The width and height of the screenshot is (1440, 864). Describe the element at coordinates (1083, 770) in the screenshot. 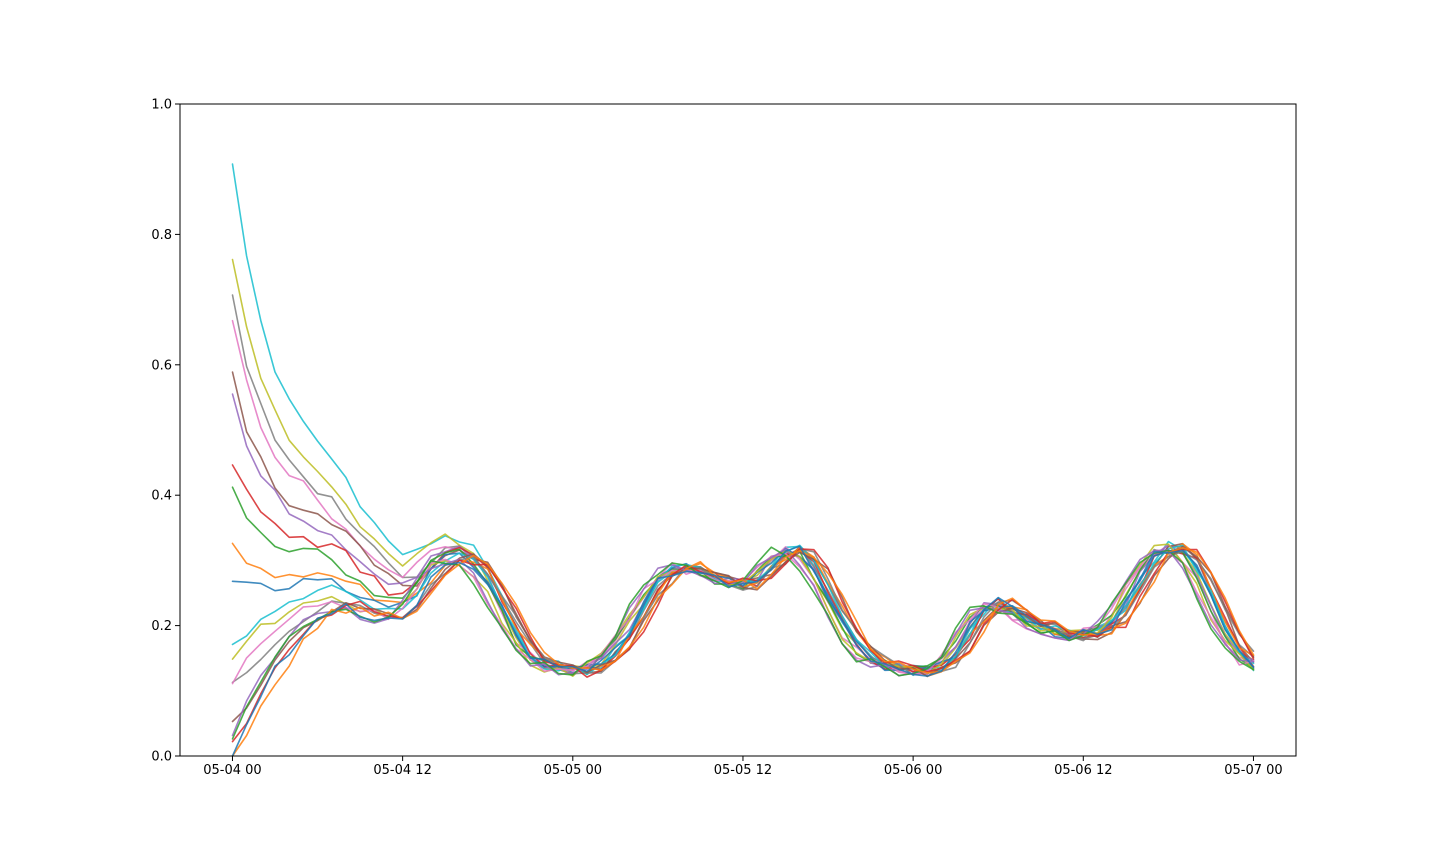

I see `x-tick-label: 05-06 12` at that location.